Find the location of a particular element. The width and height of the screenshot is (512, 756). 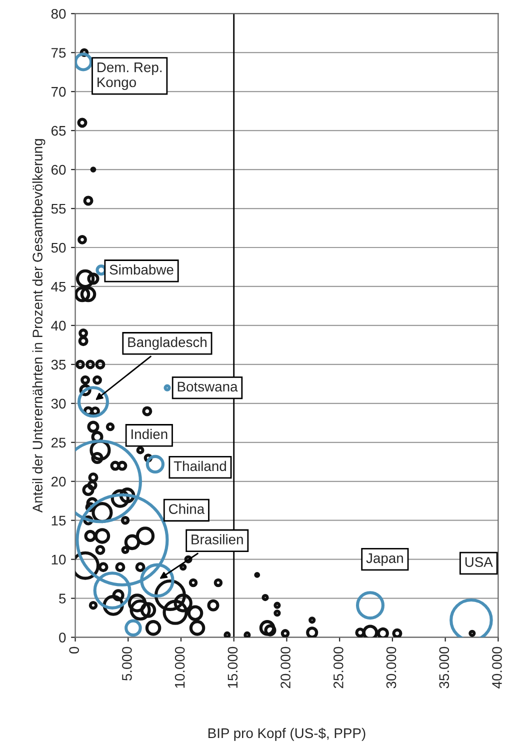

y-tick-label: 60 is located at coordinates (58, 169).